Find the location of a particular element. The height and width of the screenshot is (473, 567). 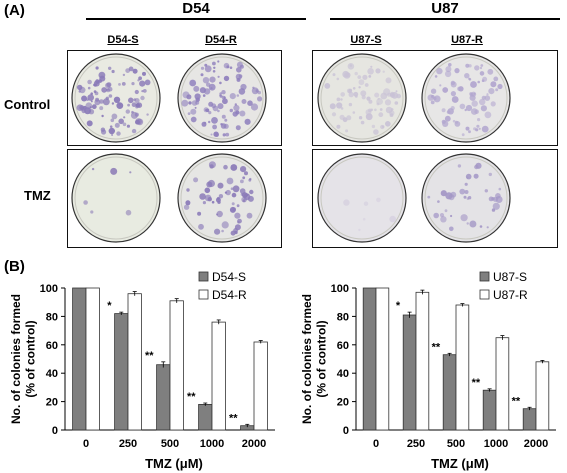

plate-rim is located at coordinates (116, 198).